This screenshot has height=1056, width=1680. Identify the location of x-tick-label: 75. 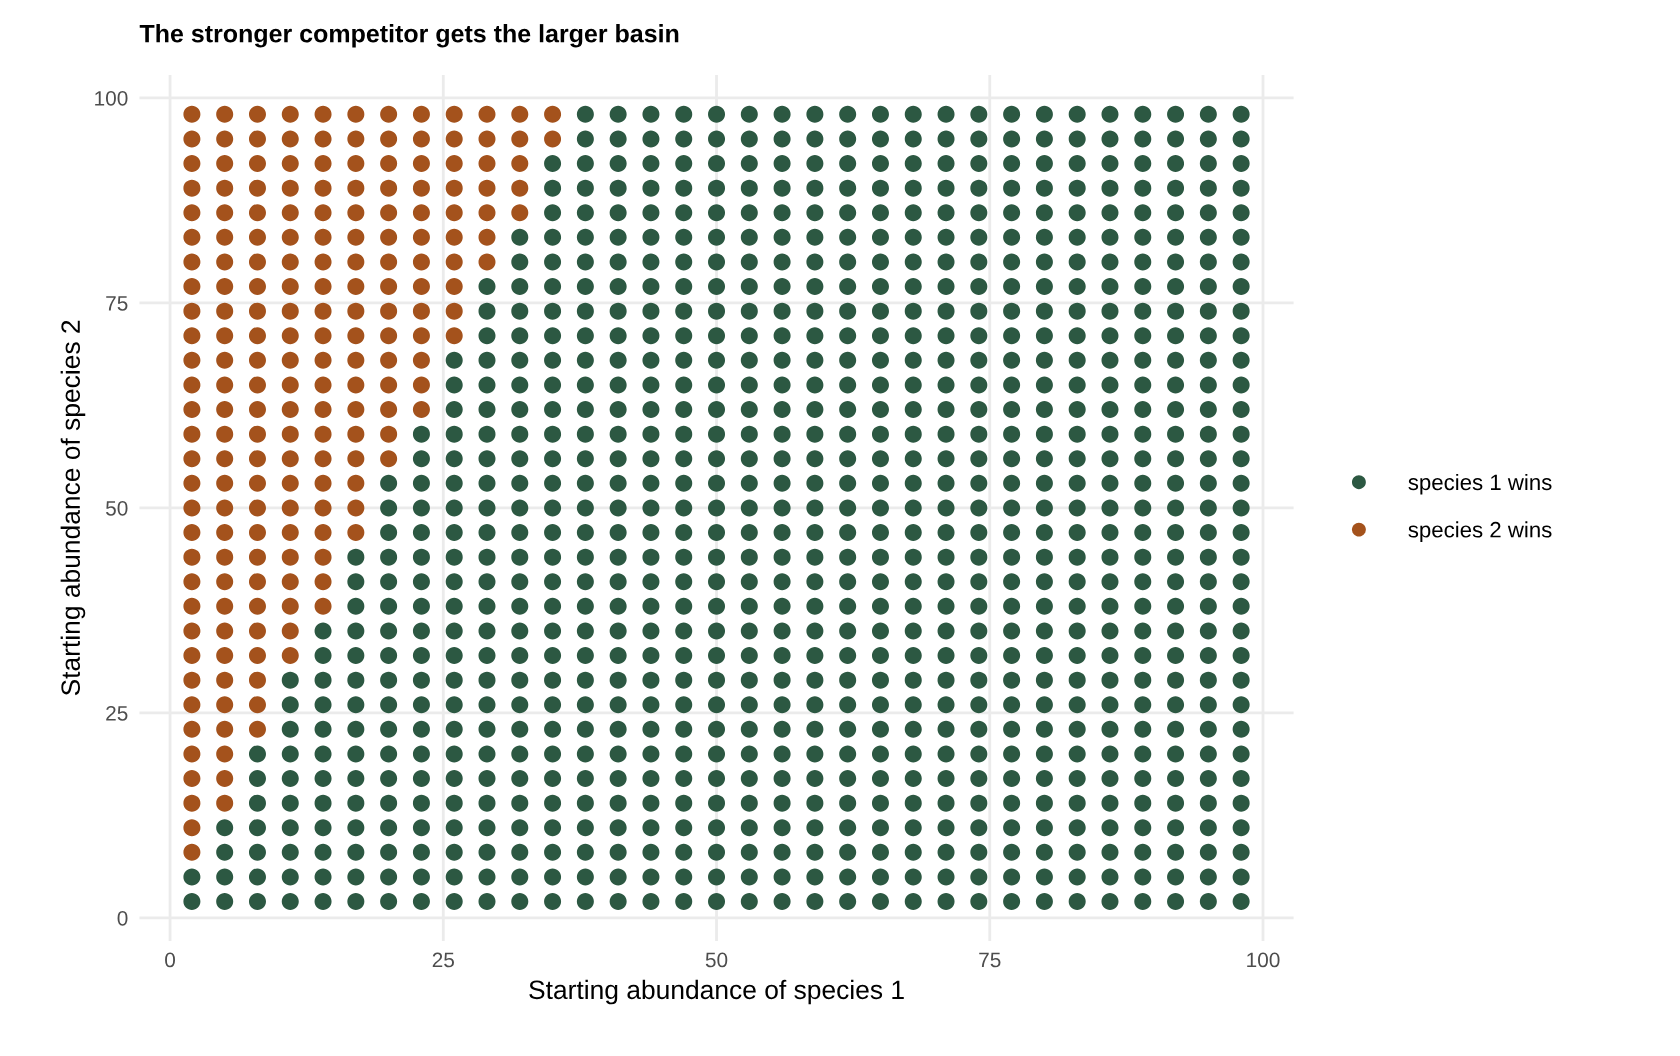
(990, 960).